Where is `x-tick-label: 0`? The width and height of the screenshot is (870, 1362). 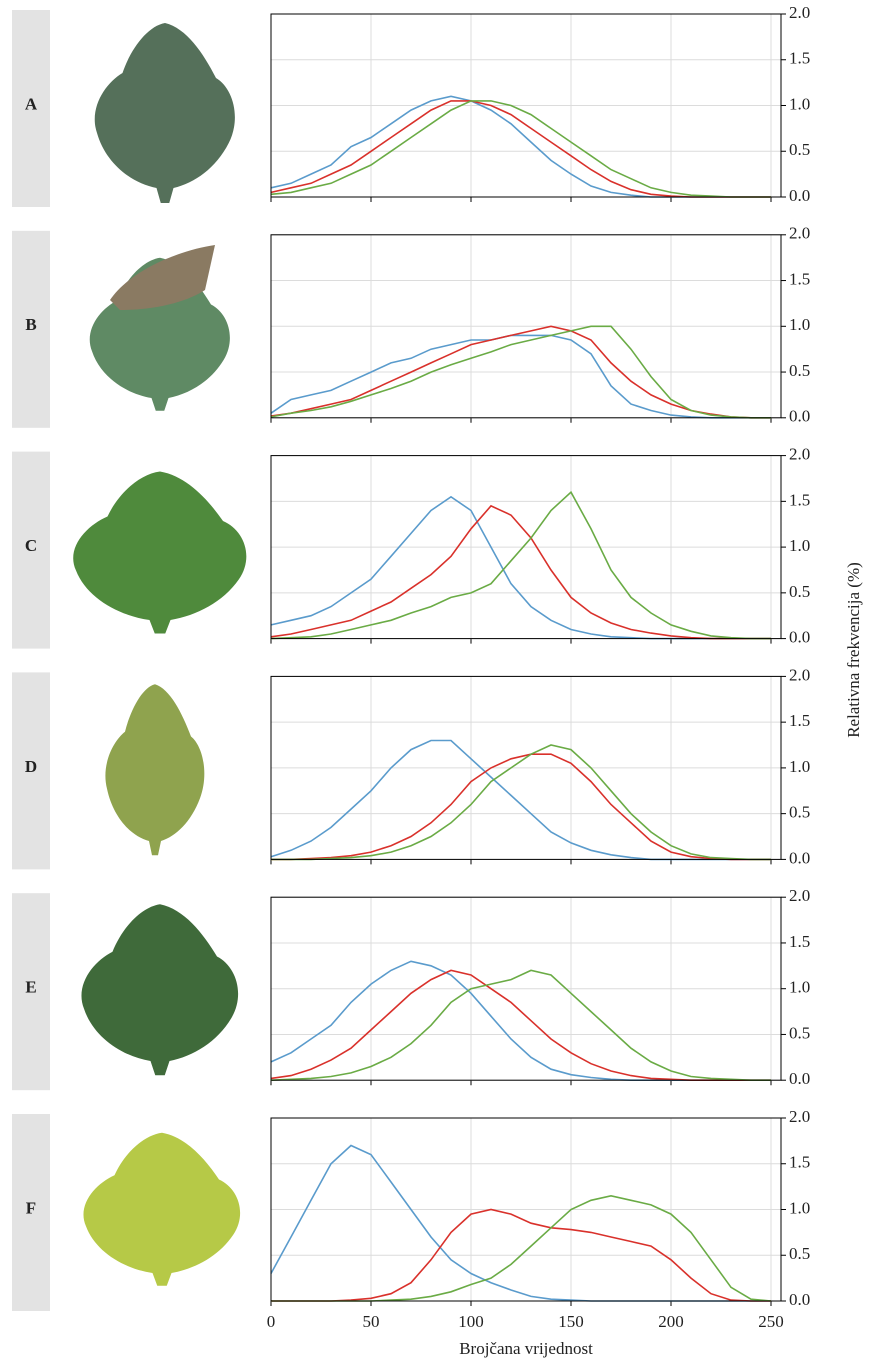
x-tick-label: 0 is located at coordinates (271, 1321).